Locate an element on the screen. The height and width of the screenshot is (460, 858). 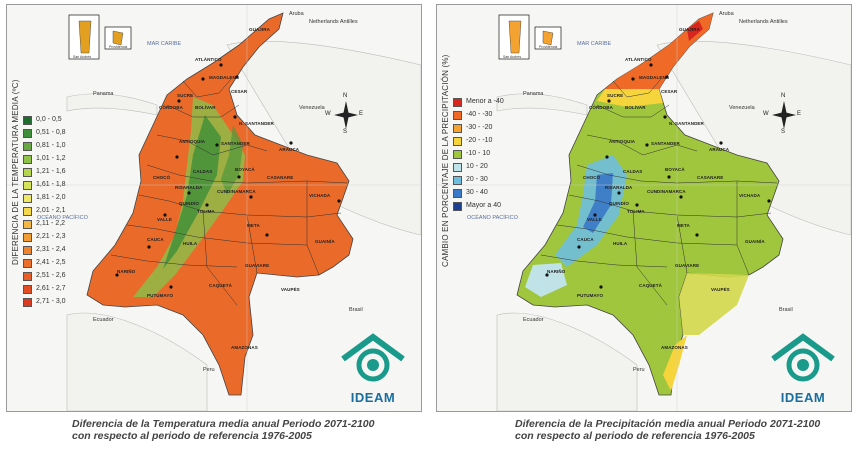
label-netherlands-antilles: Netherlands Antilles is located at coordinates (763, 22).